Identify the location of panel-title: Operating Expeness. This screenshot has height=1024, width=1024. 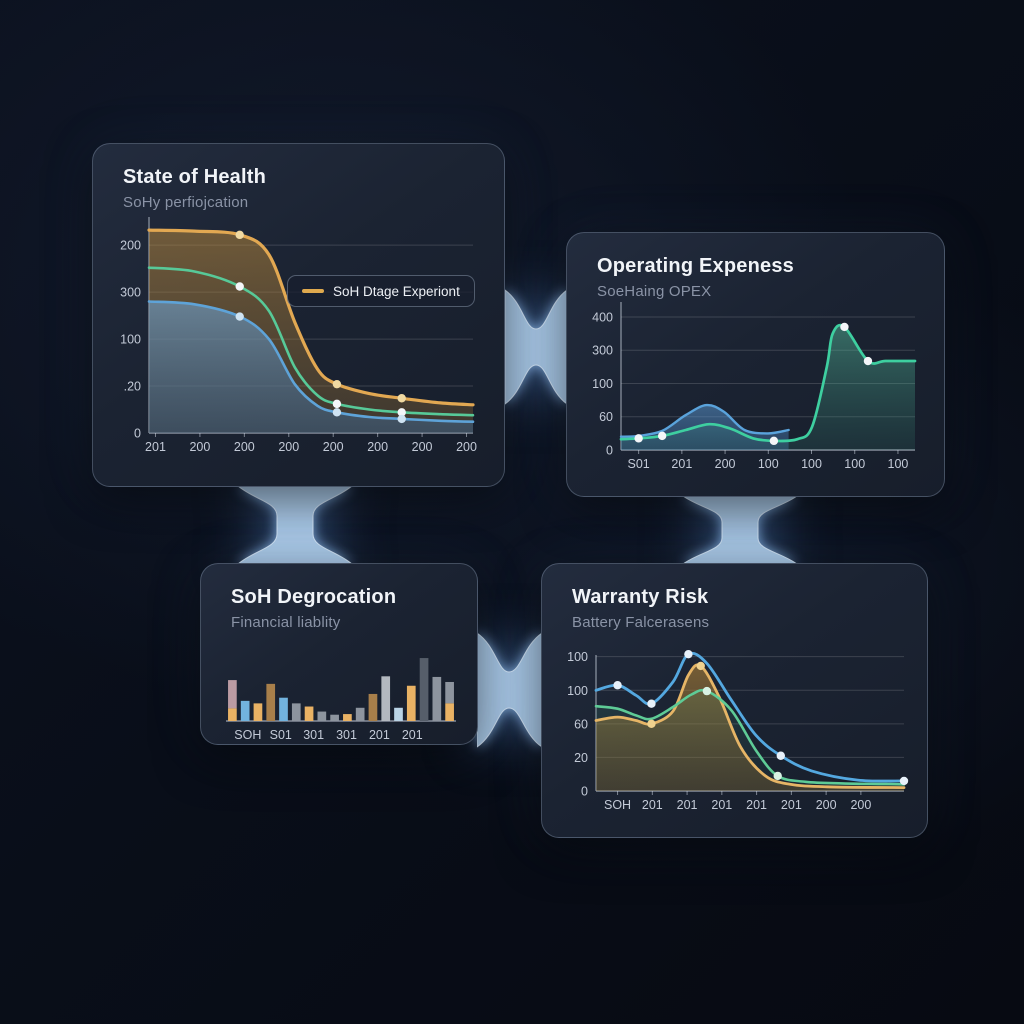
(695, 266).